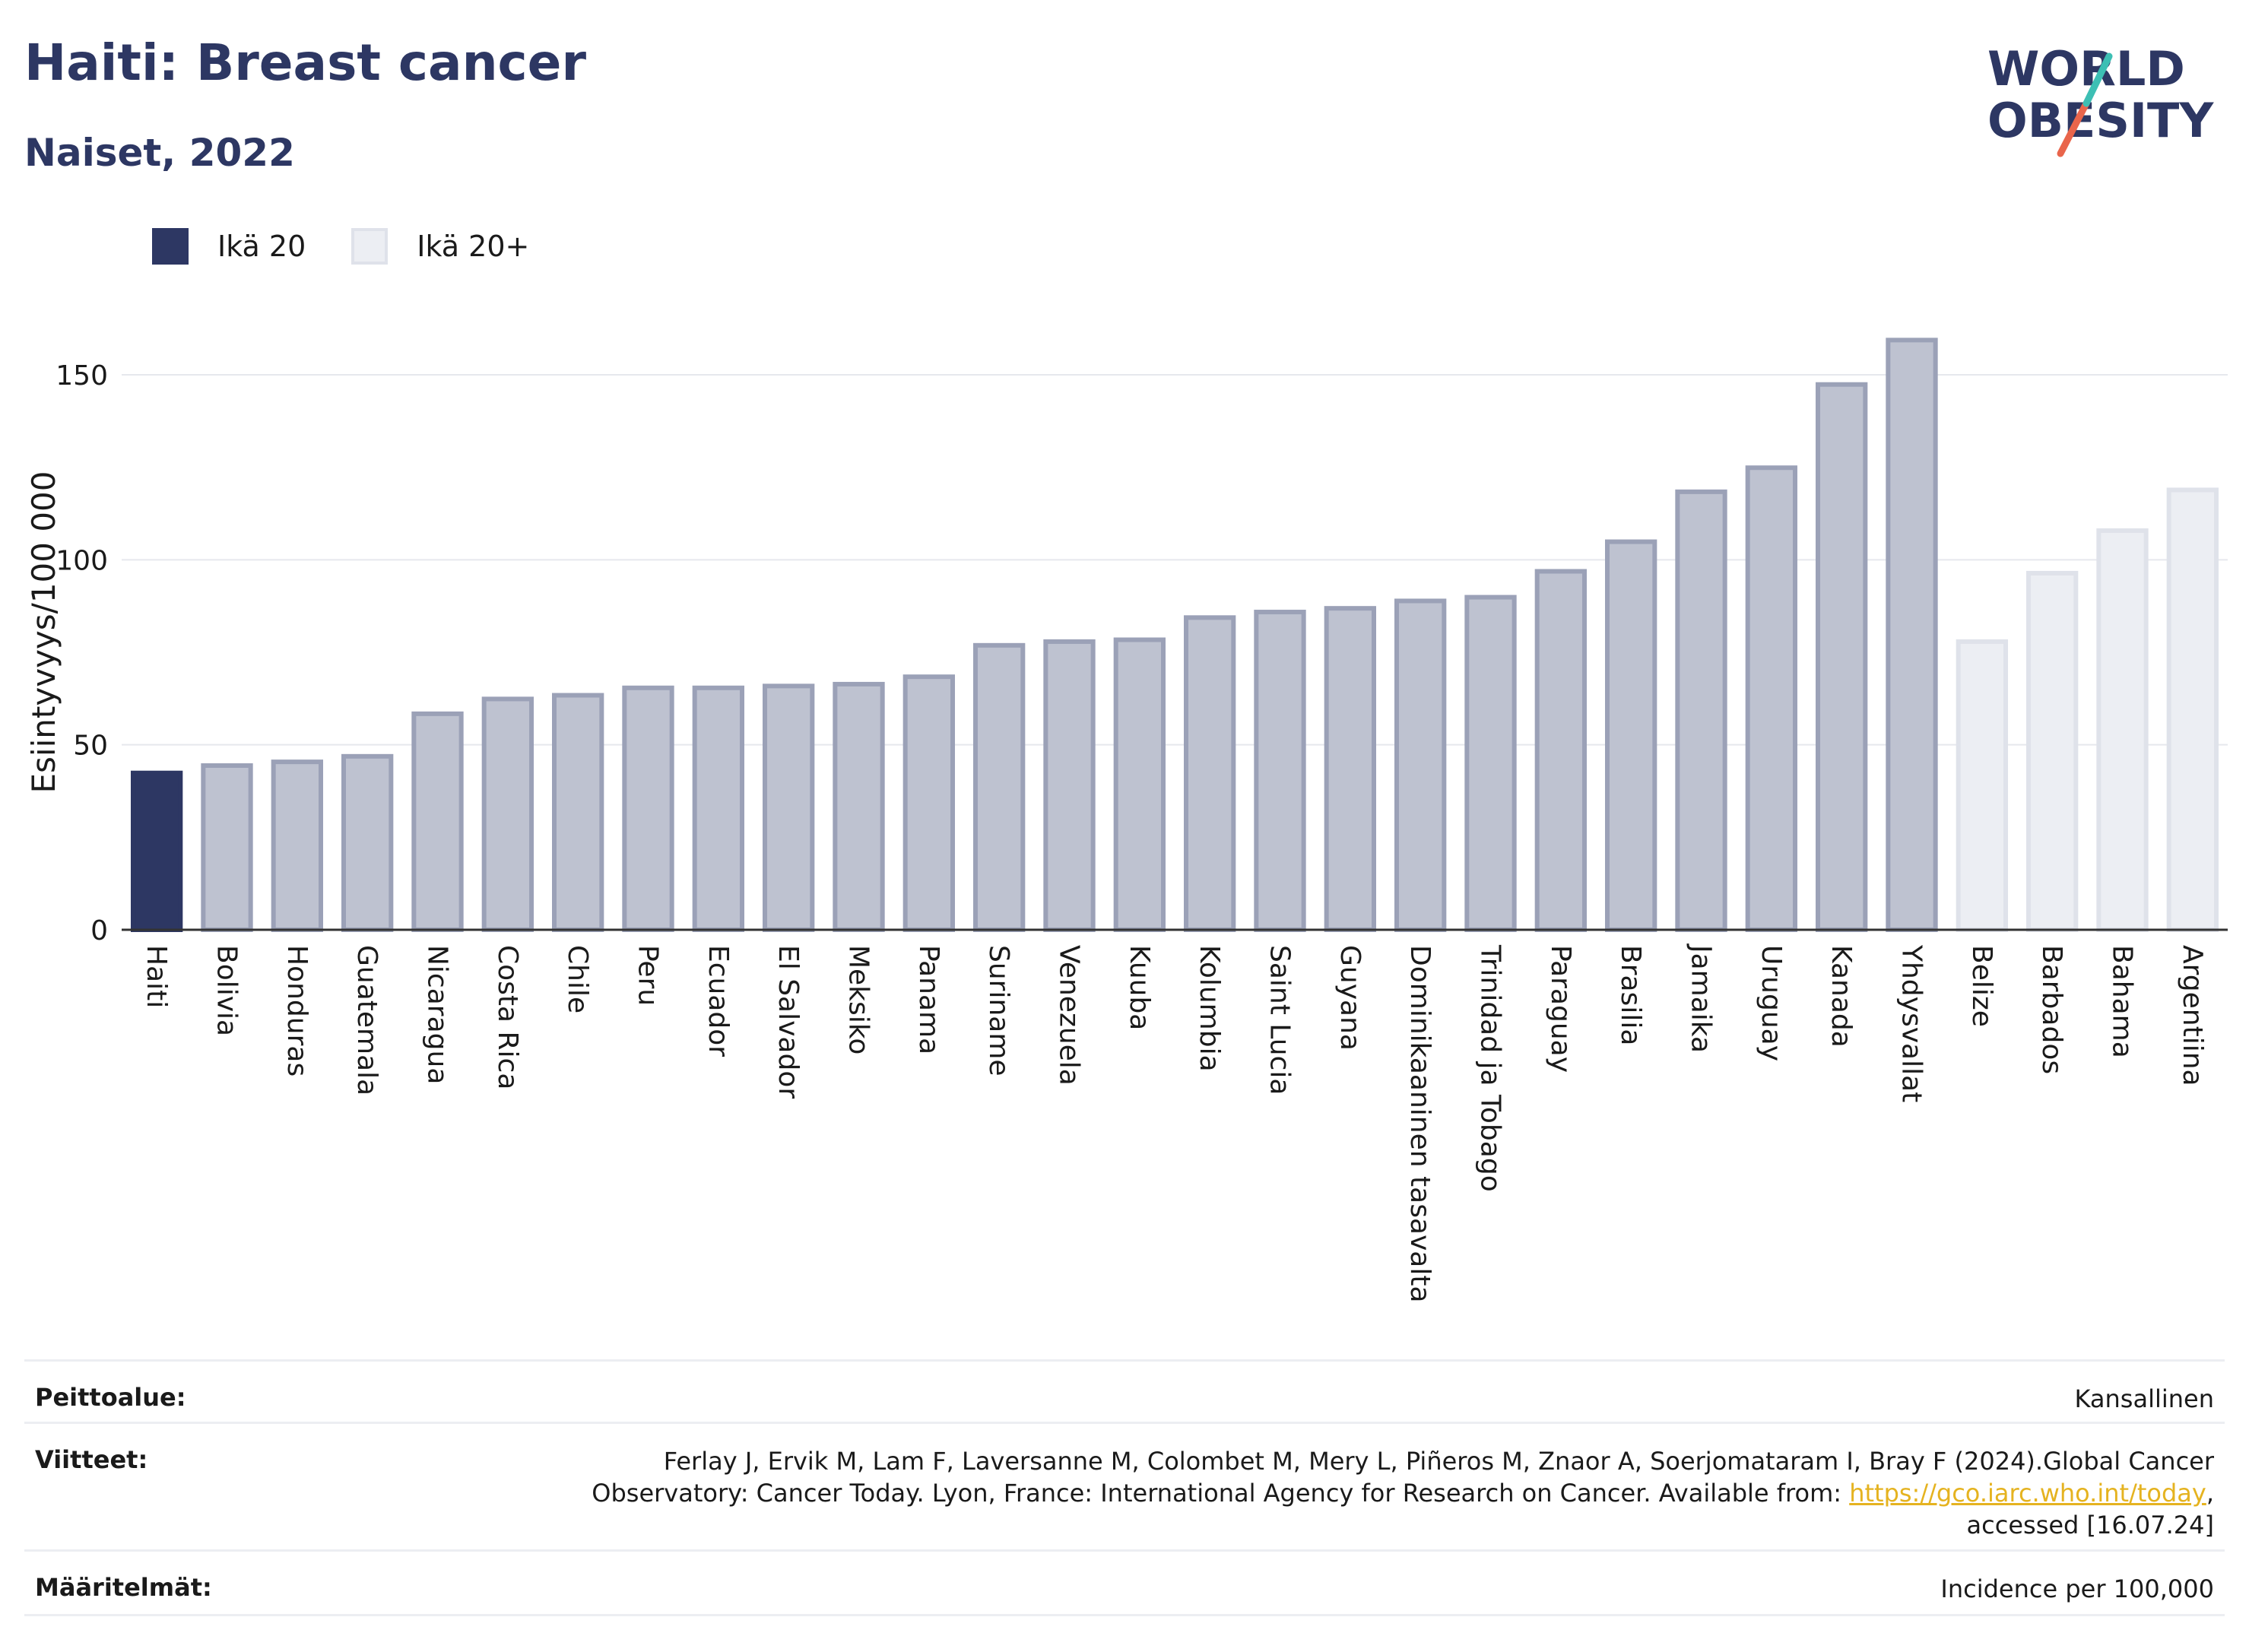  Describe the element at coordinates (1771, 698) in the screenshot. I see `bar-uruguay` at that location.